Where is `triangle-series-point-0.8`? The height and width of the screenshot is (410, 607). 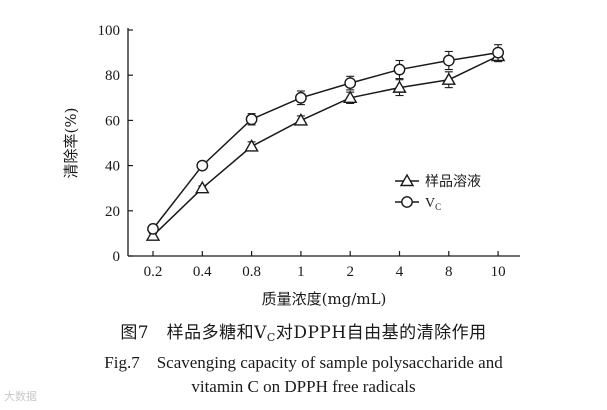 triangle-series-point-0.8 is located at coordinates (251, 145).